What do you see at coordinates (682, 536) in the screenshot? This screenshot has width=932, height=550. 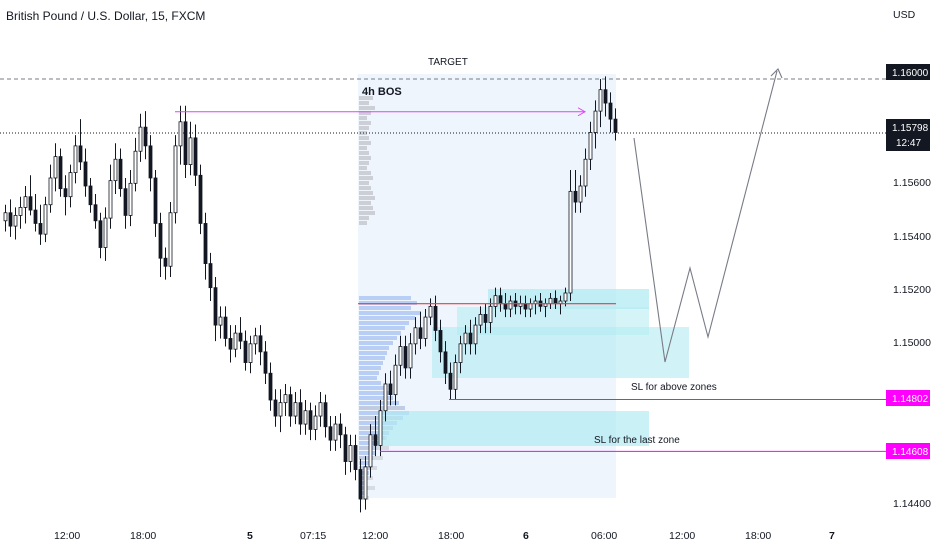 I see `time-tick: 12:00` at bounding box center [682, 536].